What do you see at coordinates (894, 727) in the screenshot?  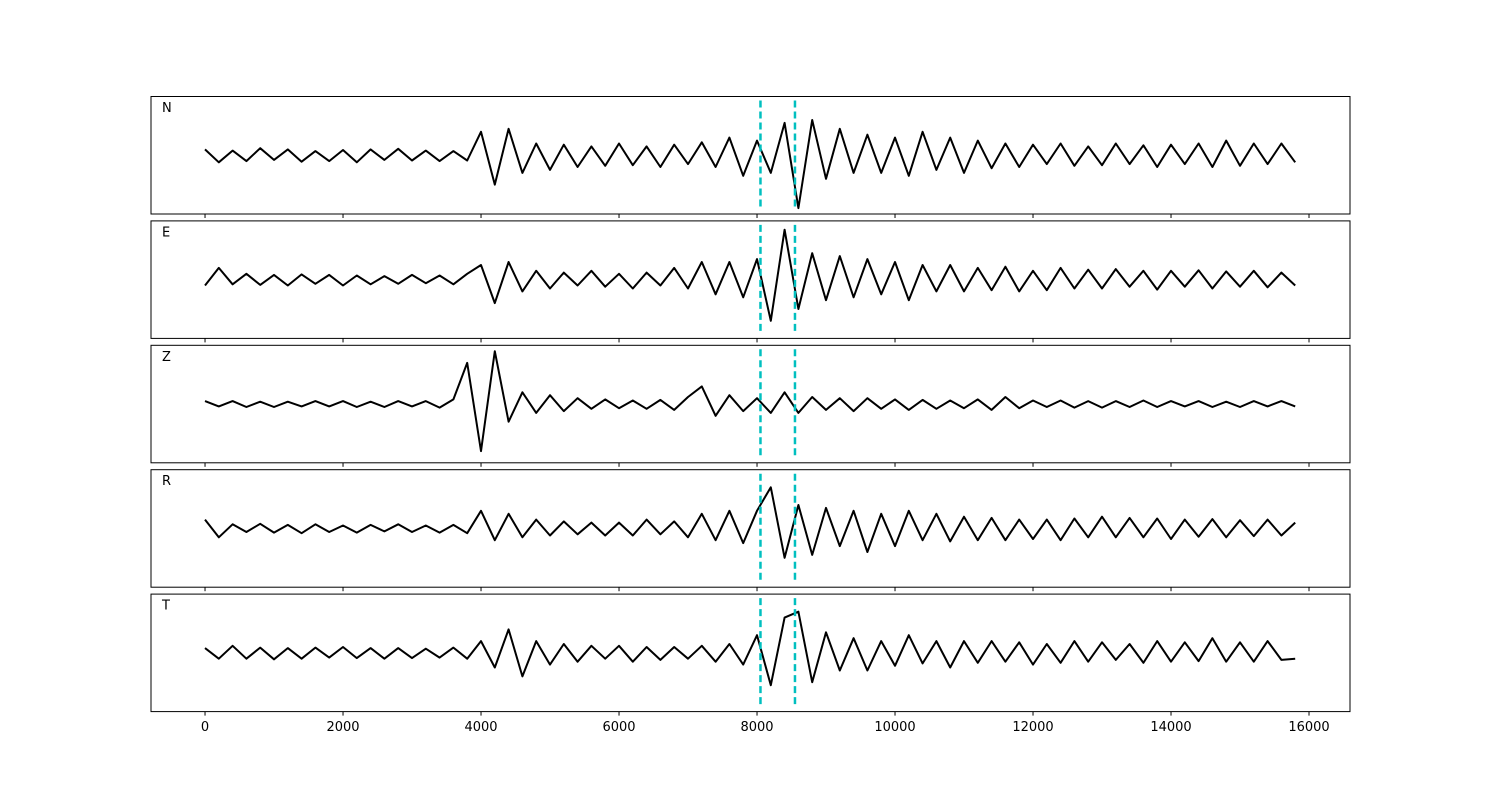 I see `x-tick-label: 10000` at bounding box center [894, 727].